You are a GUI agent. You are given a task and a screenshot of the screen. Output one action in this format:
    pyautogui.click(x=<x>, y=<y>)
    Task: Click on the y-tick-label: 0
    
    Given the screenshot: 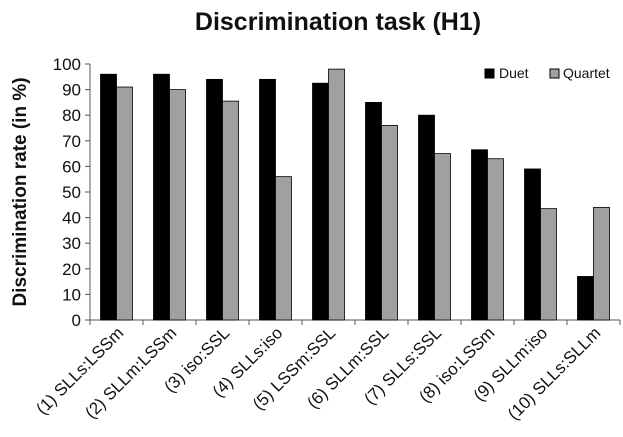 What is the action you would take?
    pyautogui.click(x=76, y=320)
    